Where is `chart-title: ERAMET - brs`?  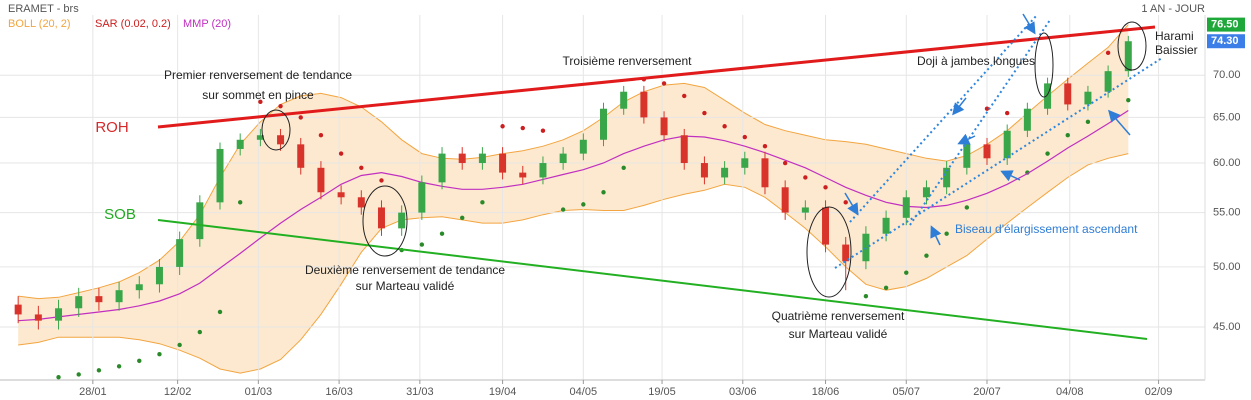
chart-title: ERAMET - brs is located at coordinates (43, 9).